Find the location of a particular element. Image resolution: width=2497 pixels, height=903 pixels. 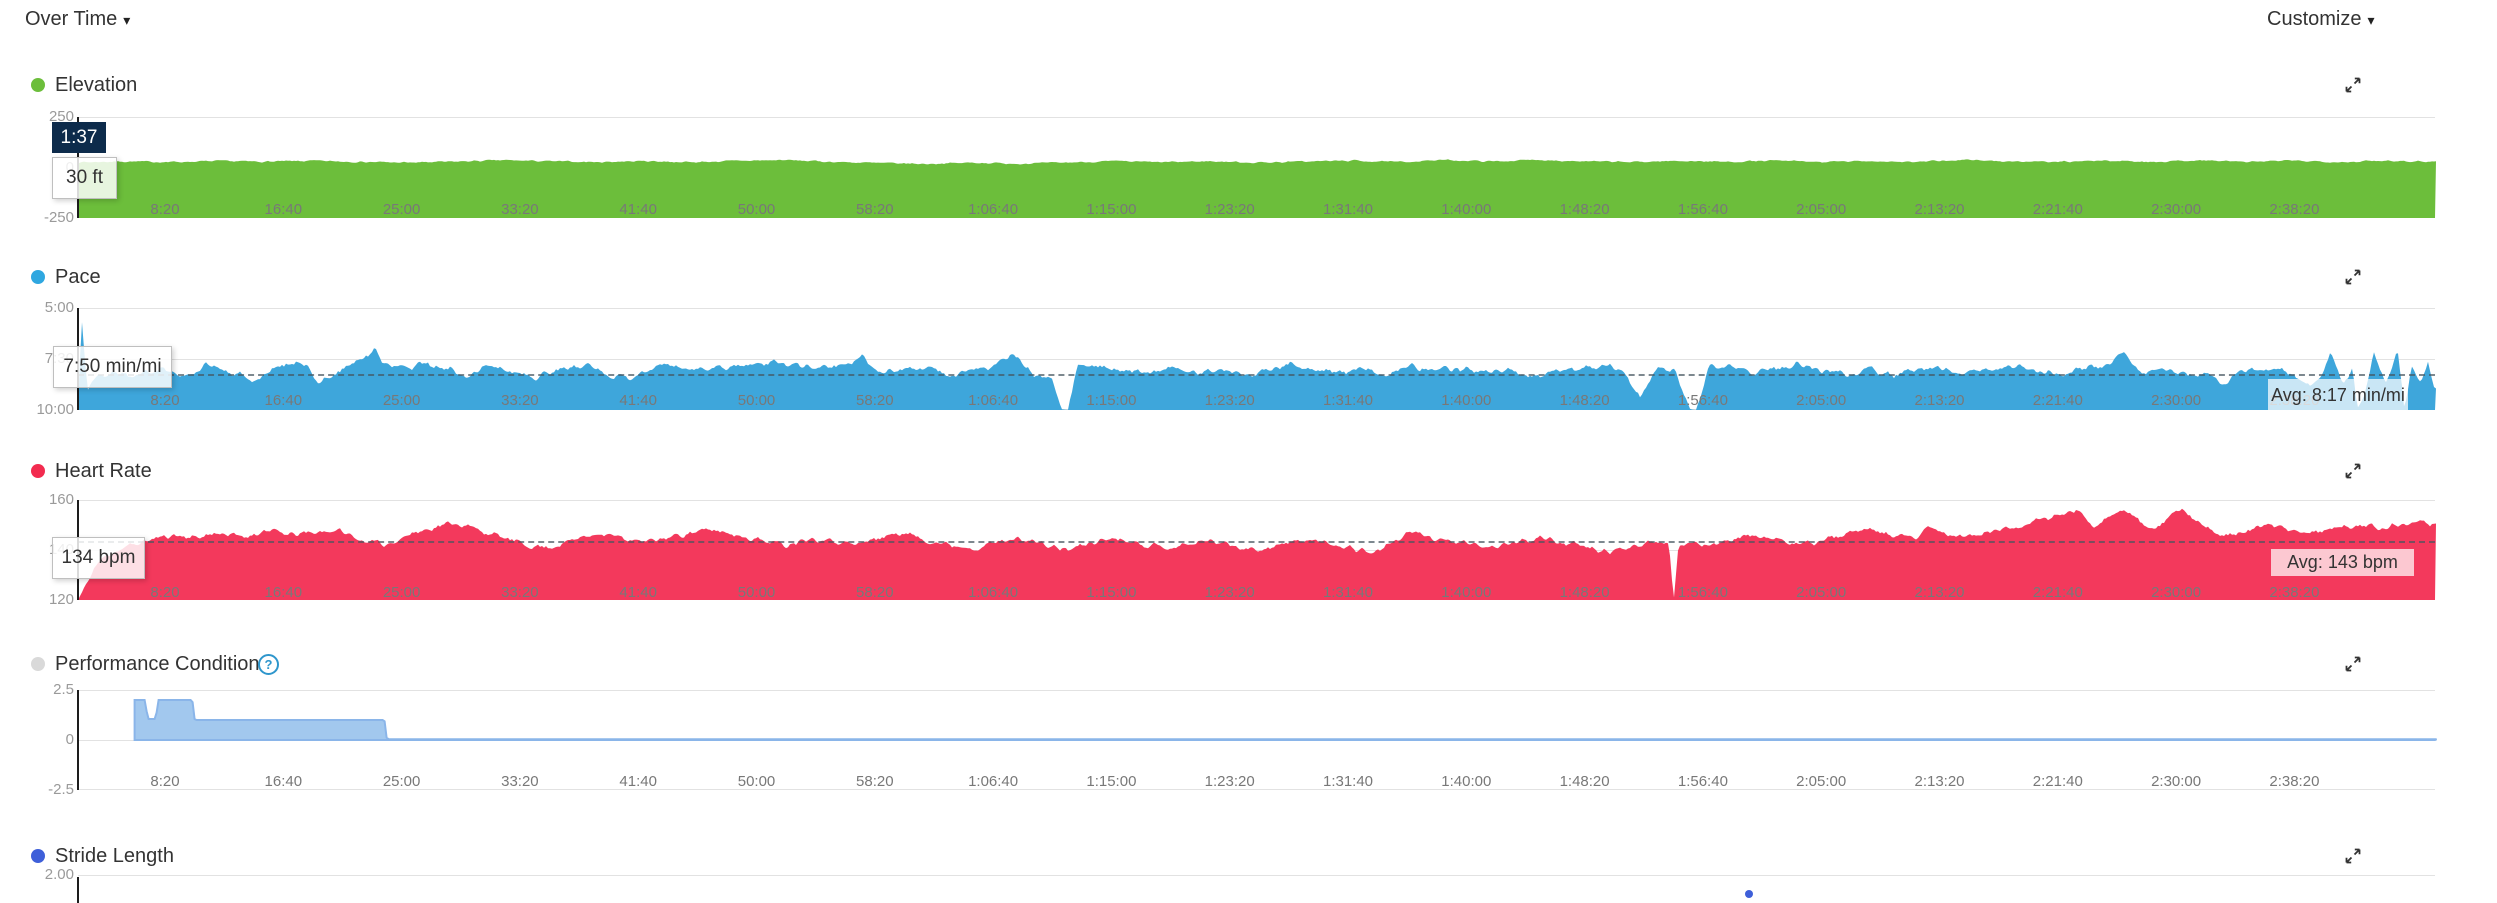

stride-length-plot is located at coordinates (1256, 889).